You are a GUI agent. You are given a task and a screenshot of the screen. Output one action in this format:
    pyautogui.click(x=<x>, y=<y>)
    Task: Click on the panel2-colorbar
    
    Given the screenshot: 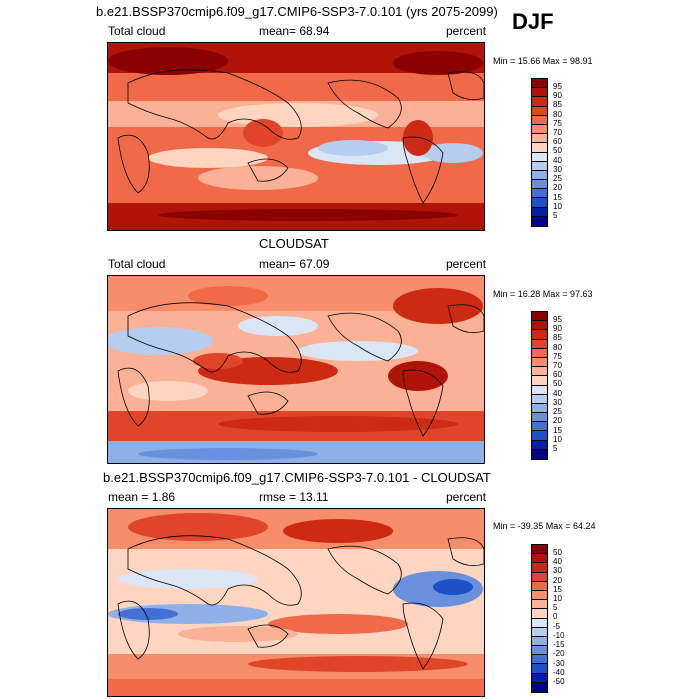 What is the action you would take?
    pyautogui.click(x=539, y=385)
    